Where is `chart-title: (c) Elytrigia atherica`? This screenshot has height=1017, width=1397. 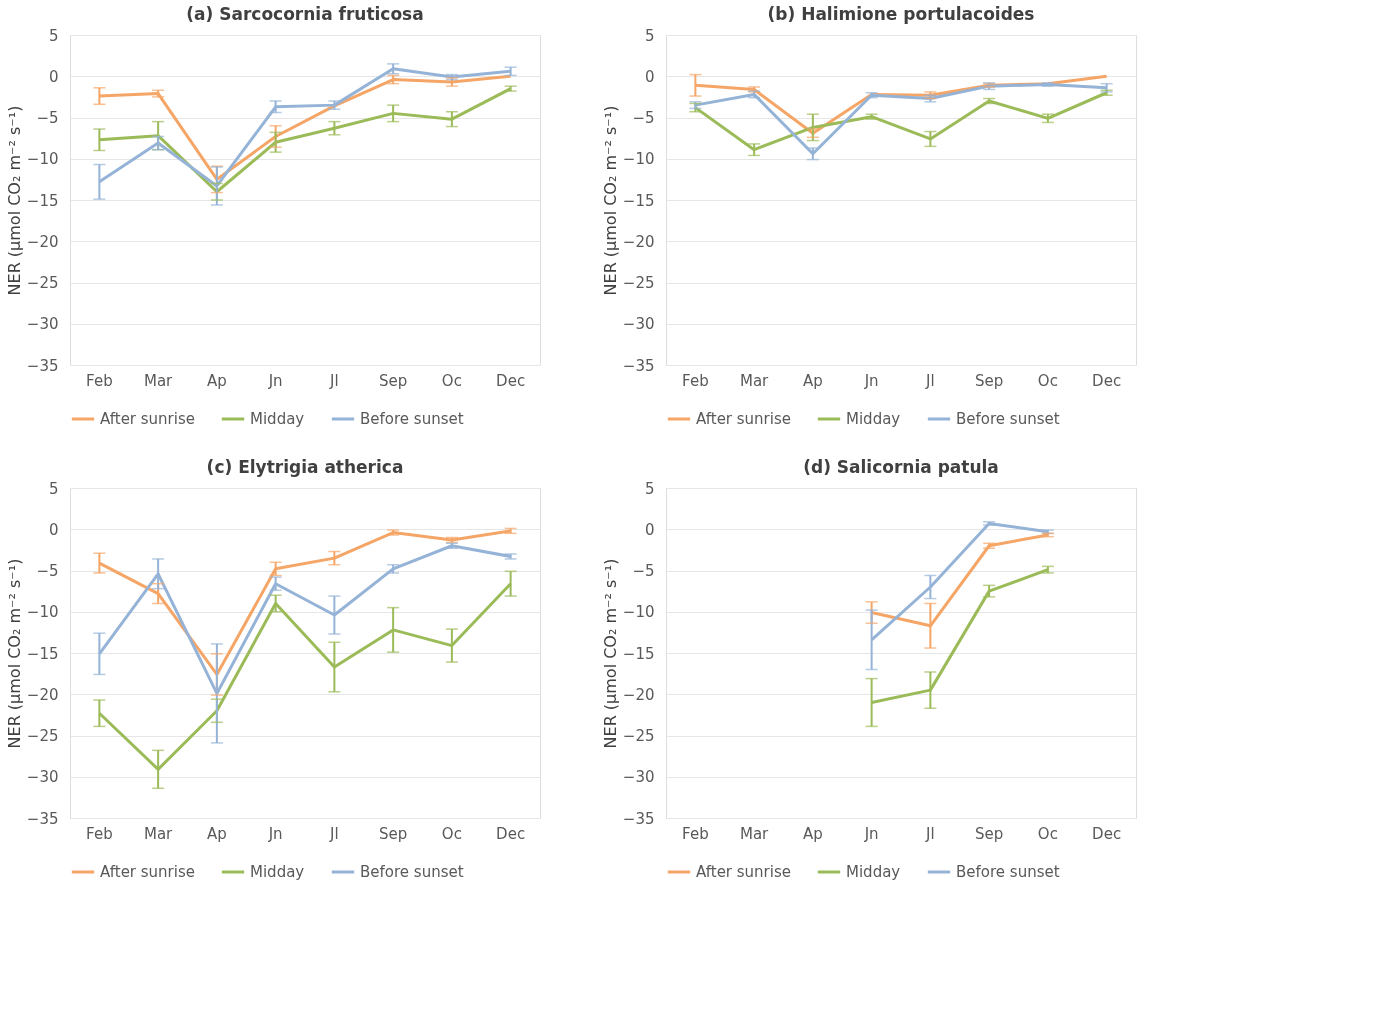 chart-title: (c) Elytrigia atherica is located at coordinates (305, 467).